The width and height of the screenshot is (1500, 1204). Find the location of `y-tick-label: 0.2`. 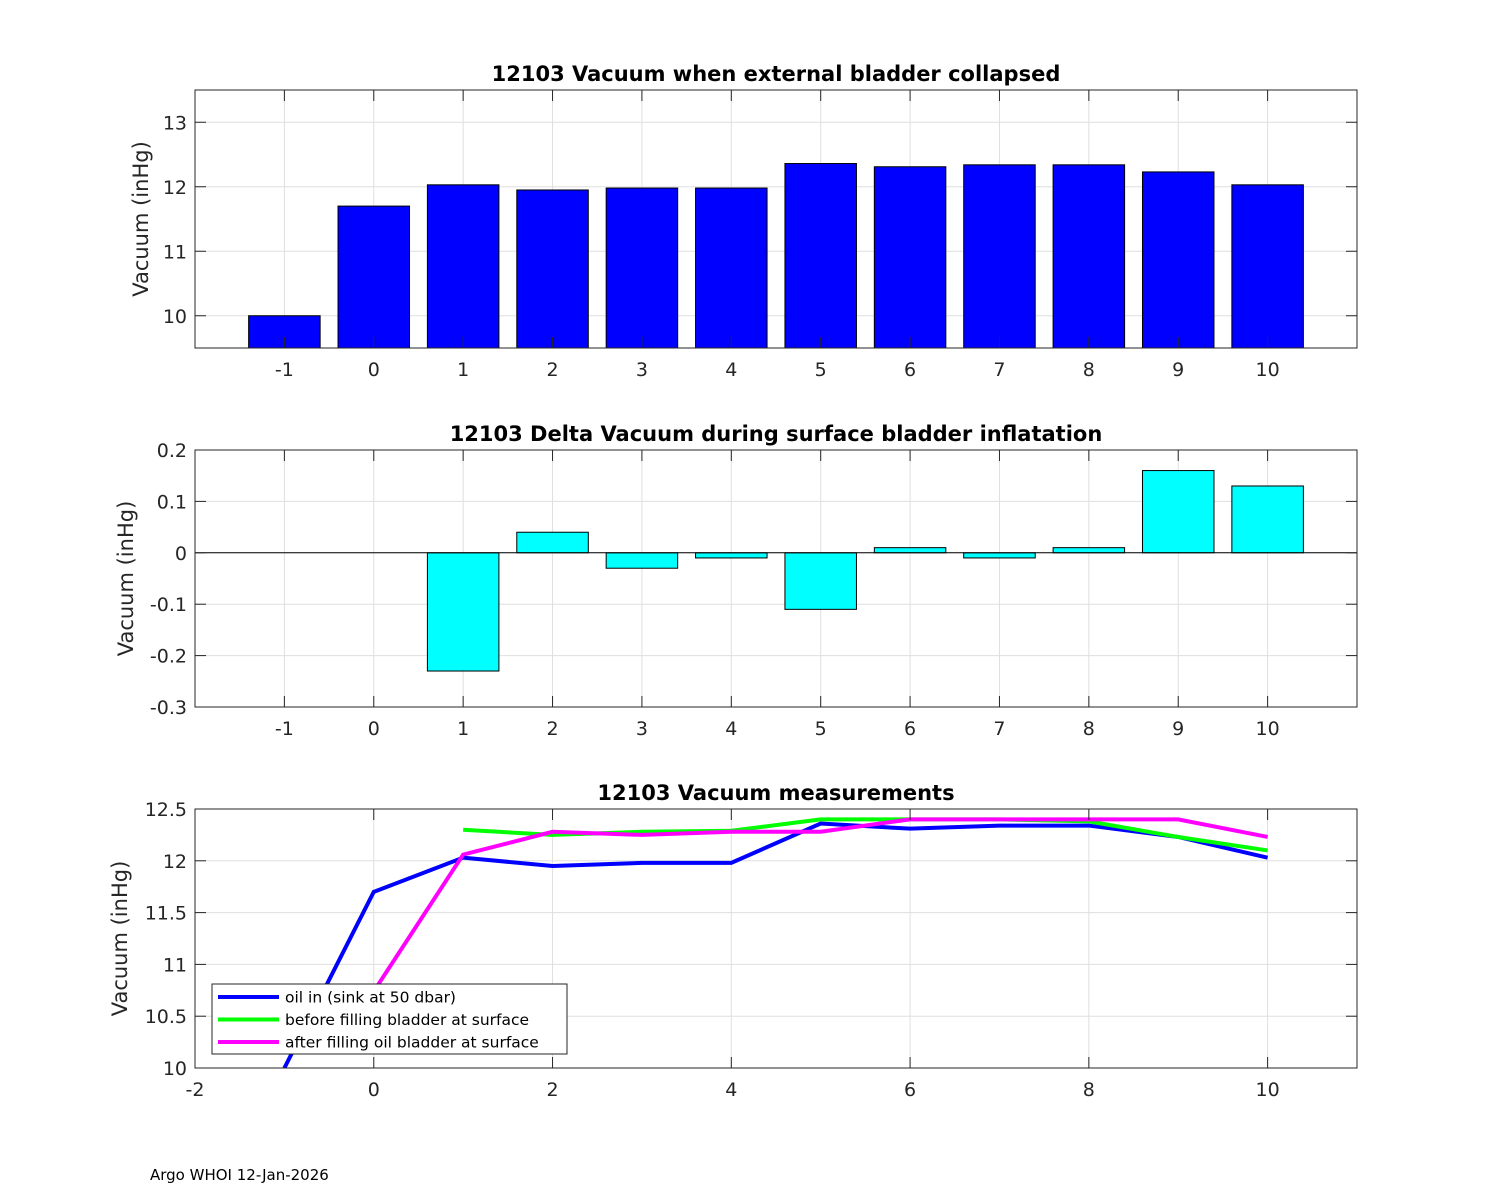

y-tick-label: 0.2 is located at coordinates (172, 451).